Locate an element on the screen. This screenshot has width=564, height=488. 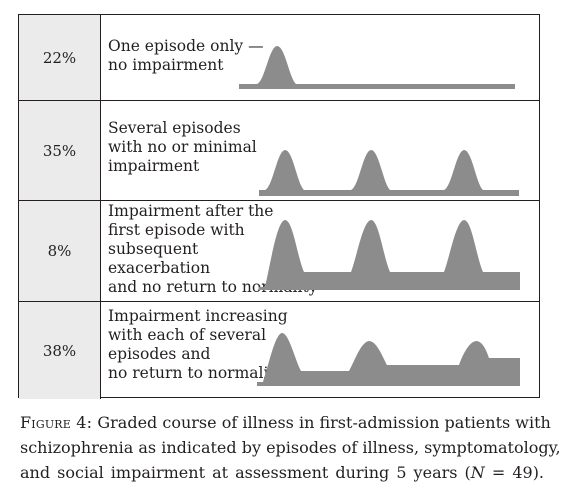
description-line: and no return to normality is located at coordinates (213, 287).